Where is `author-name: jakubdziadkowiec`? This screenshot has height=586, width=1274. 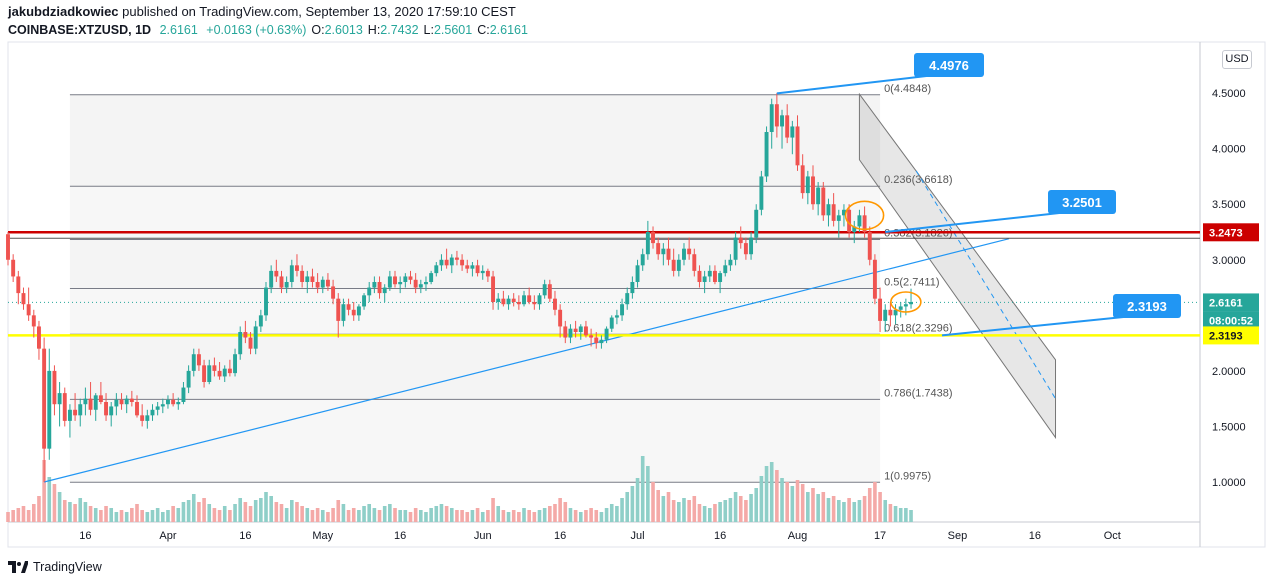 author-name: jakubdziadkowiec is located at coordinates (63, 11).